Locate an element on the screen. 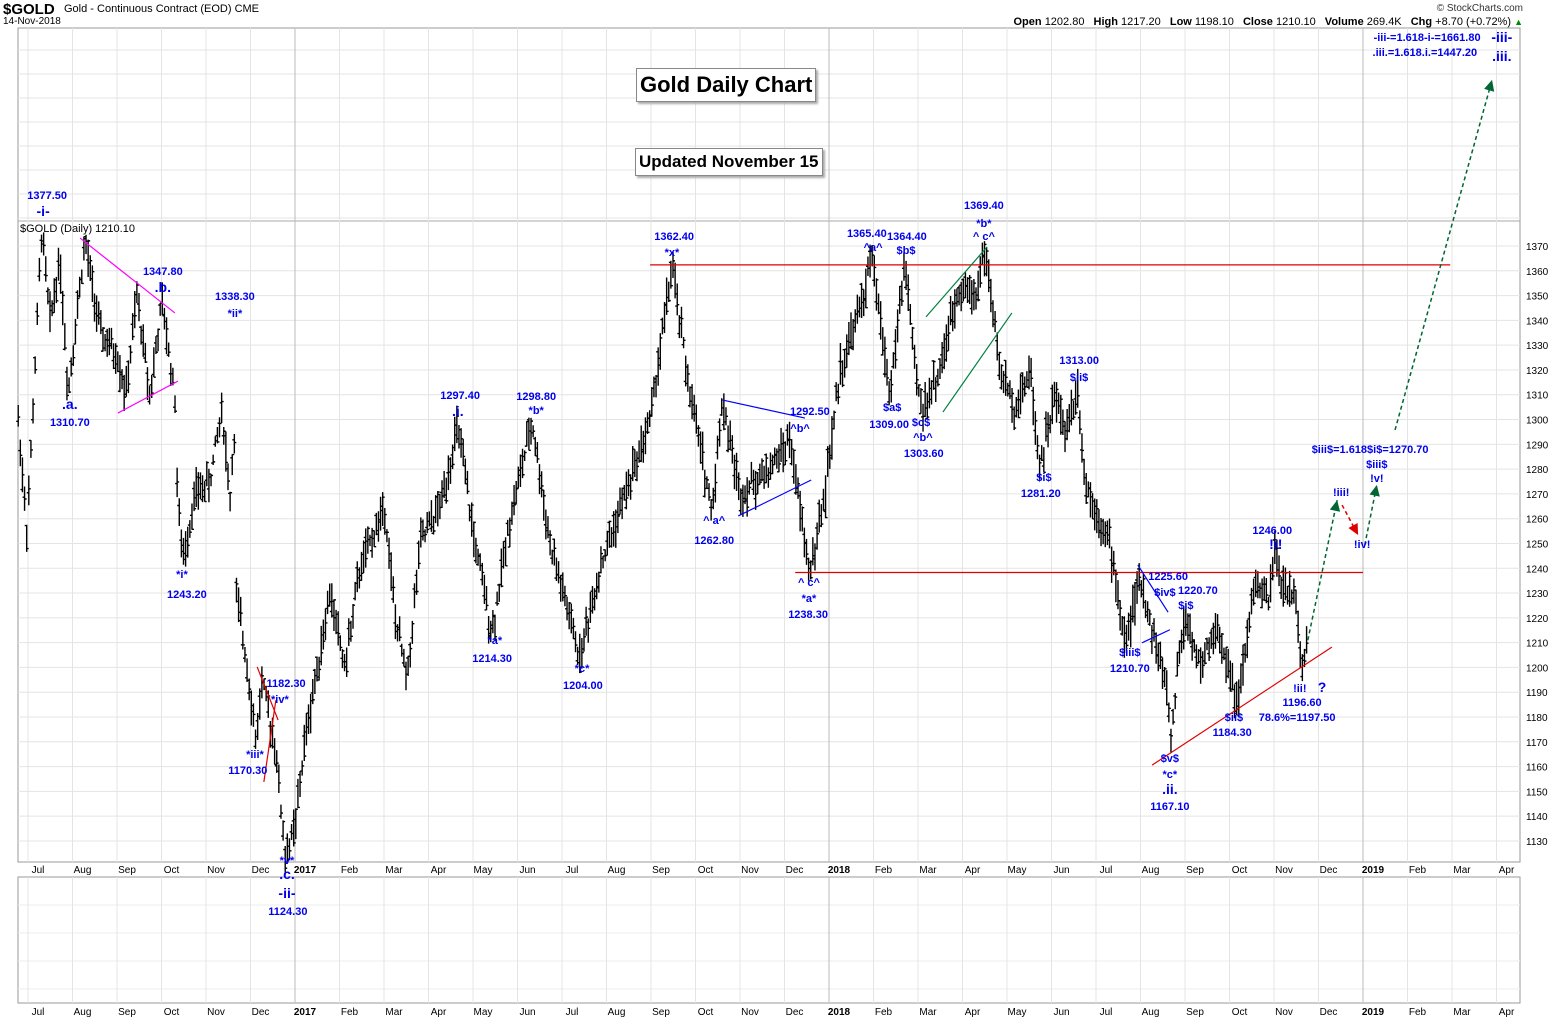 The height and width of the screenshot is (1021, 1565). wave-label: 1362.40 is located at coordinates (674, 237).